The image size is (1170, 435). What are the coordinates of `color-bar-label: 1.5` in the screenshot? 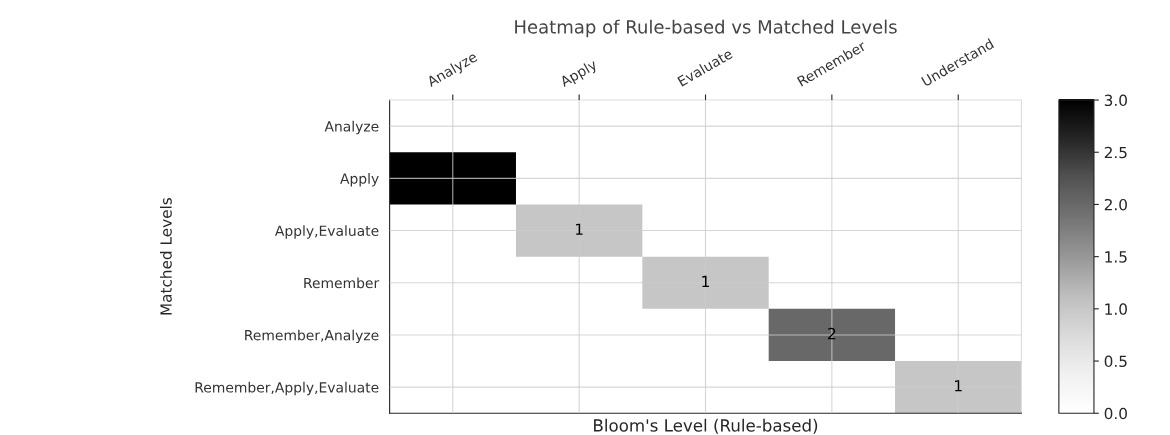 It's located at (1116, 257).